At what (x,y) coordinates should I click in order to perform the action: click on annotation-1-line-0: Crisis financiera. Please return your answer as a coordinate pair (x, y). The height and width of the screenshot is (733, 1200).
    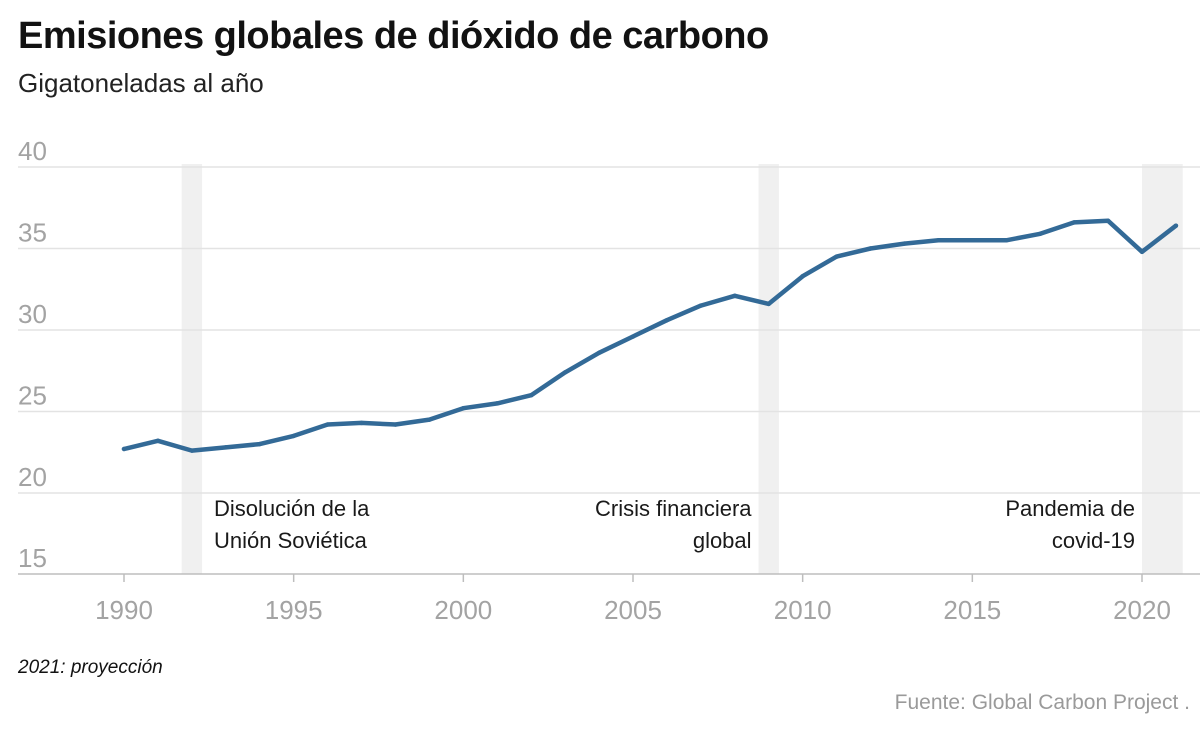
    Looking at the image, I should click on (673, 508).